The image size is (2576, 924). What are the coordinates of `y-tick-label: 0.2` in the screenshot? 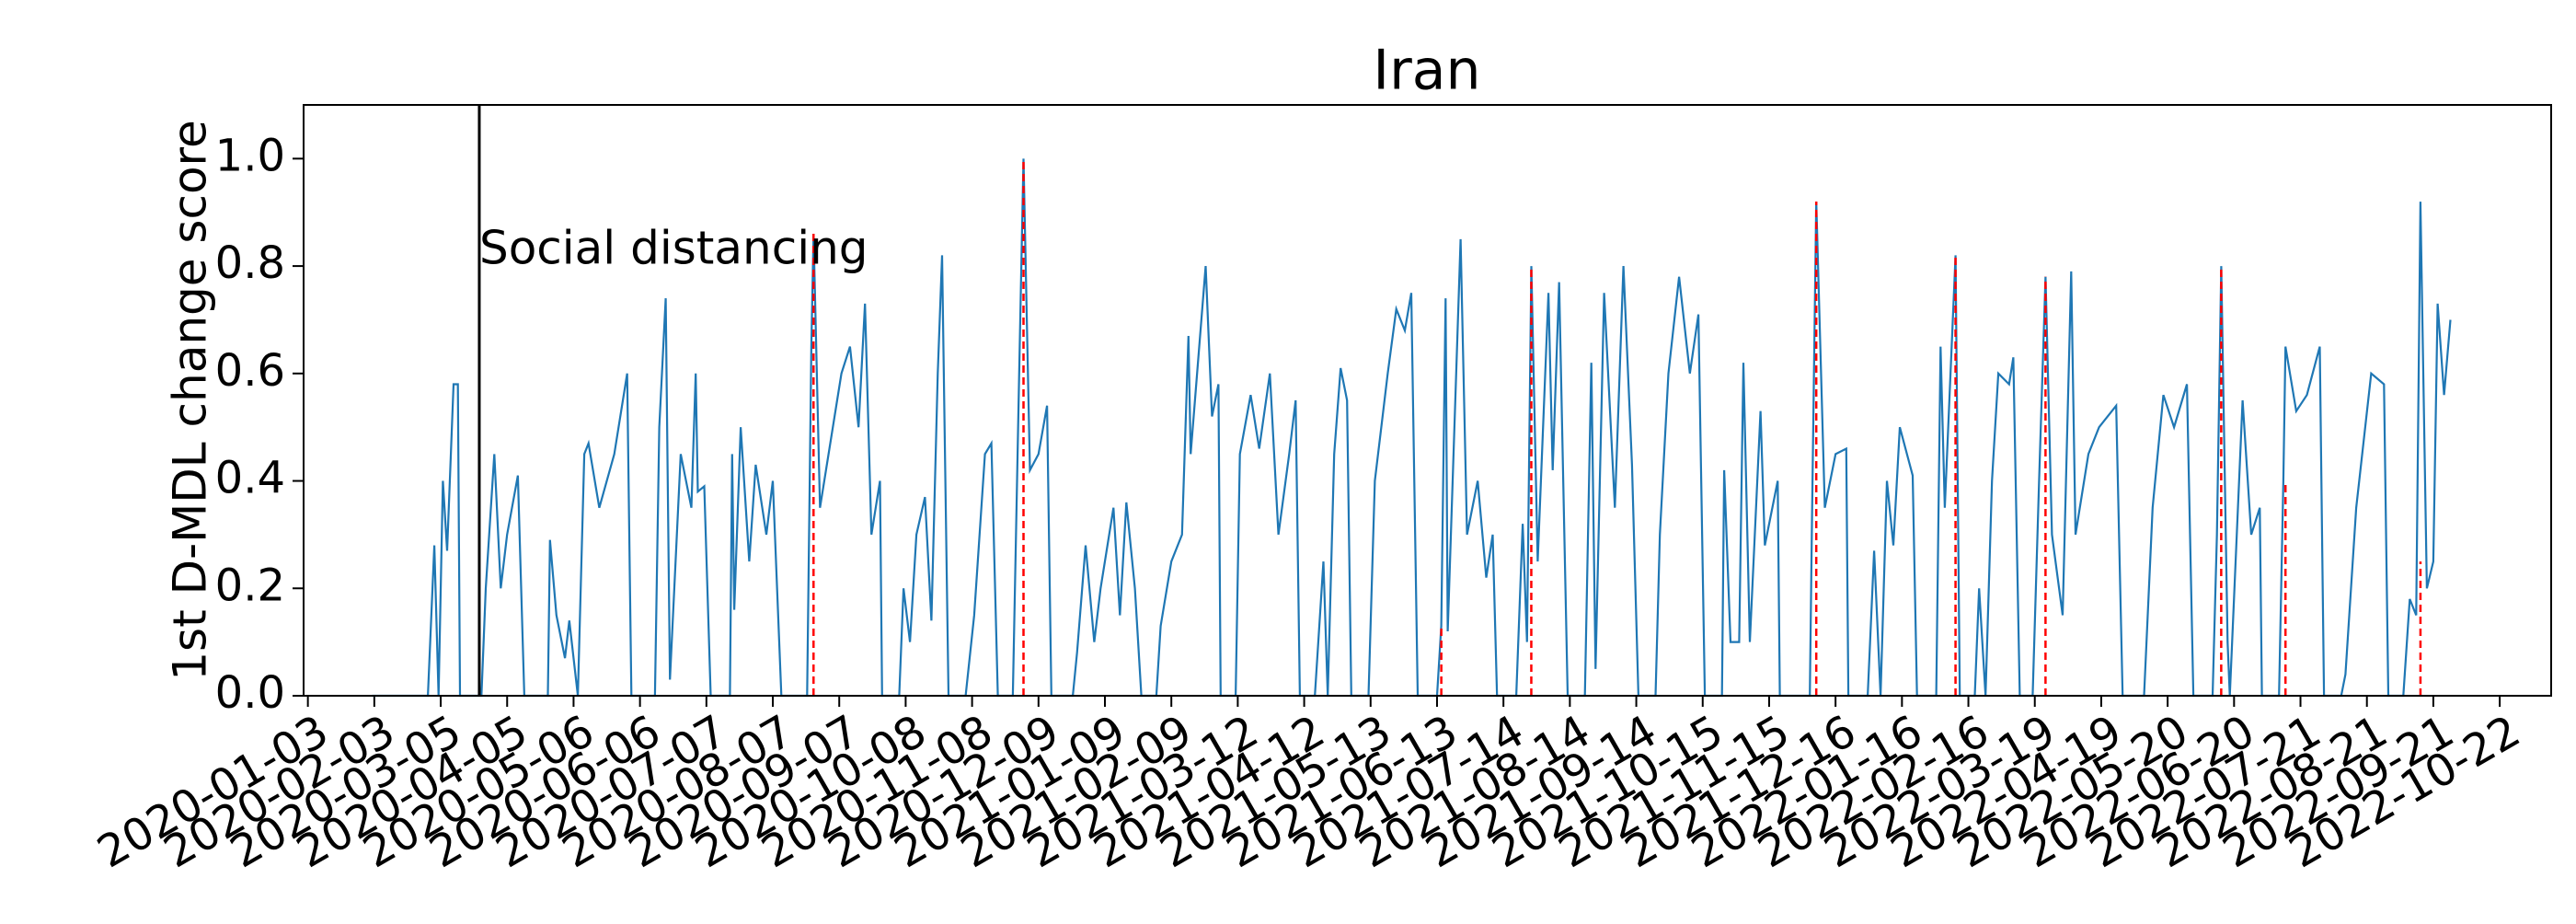 It's located at (250, 585).